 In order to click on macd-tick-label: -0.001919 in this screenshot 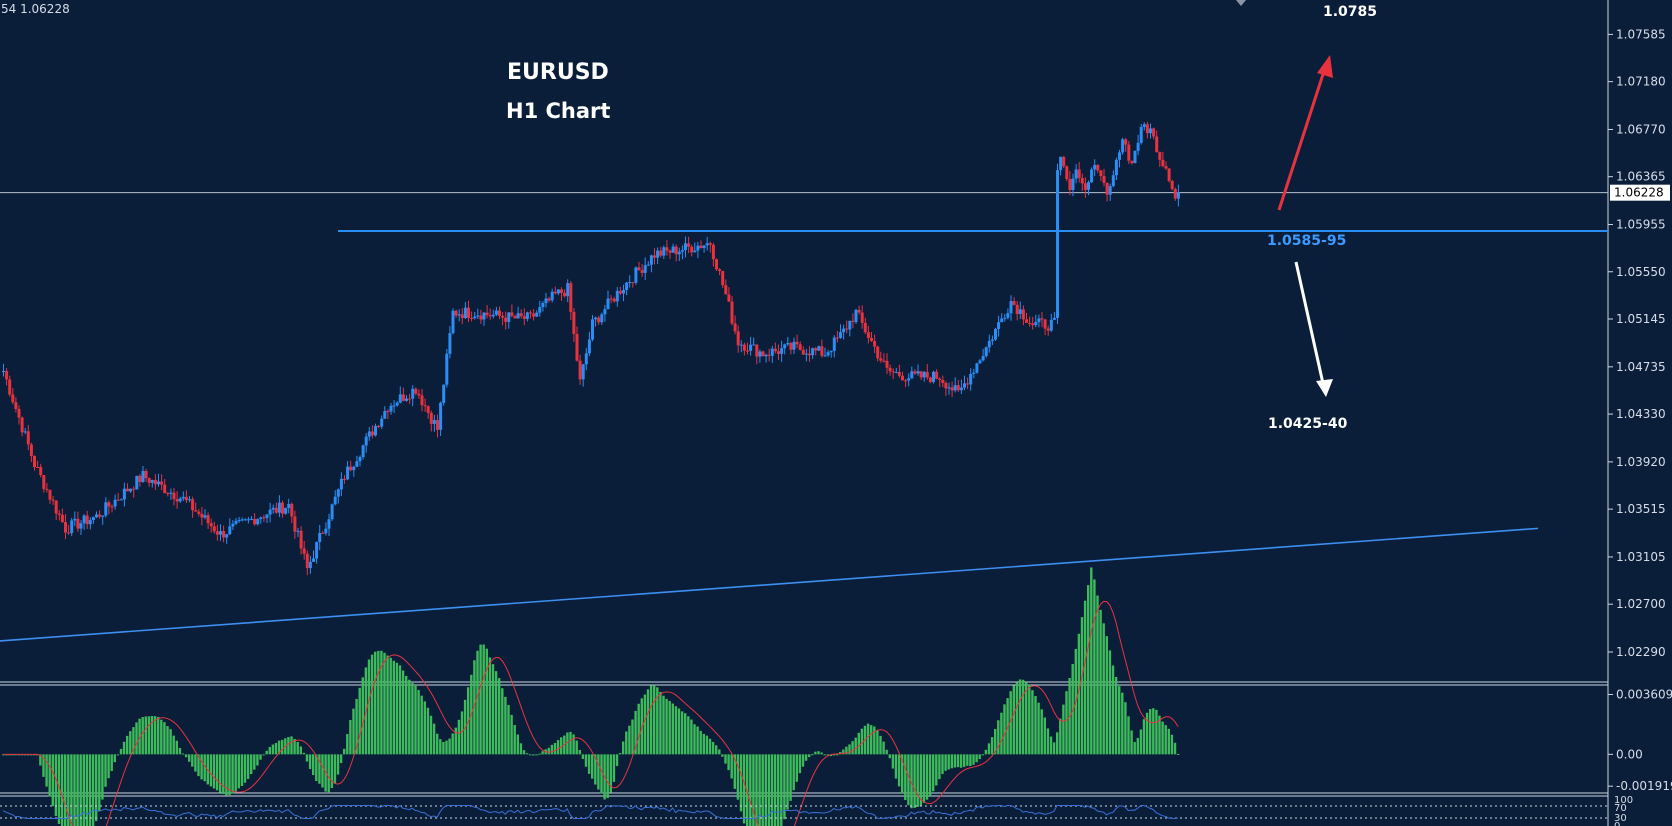, I will do `click(1644, 786)`.